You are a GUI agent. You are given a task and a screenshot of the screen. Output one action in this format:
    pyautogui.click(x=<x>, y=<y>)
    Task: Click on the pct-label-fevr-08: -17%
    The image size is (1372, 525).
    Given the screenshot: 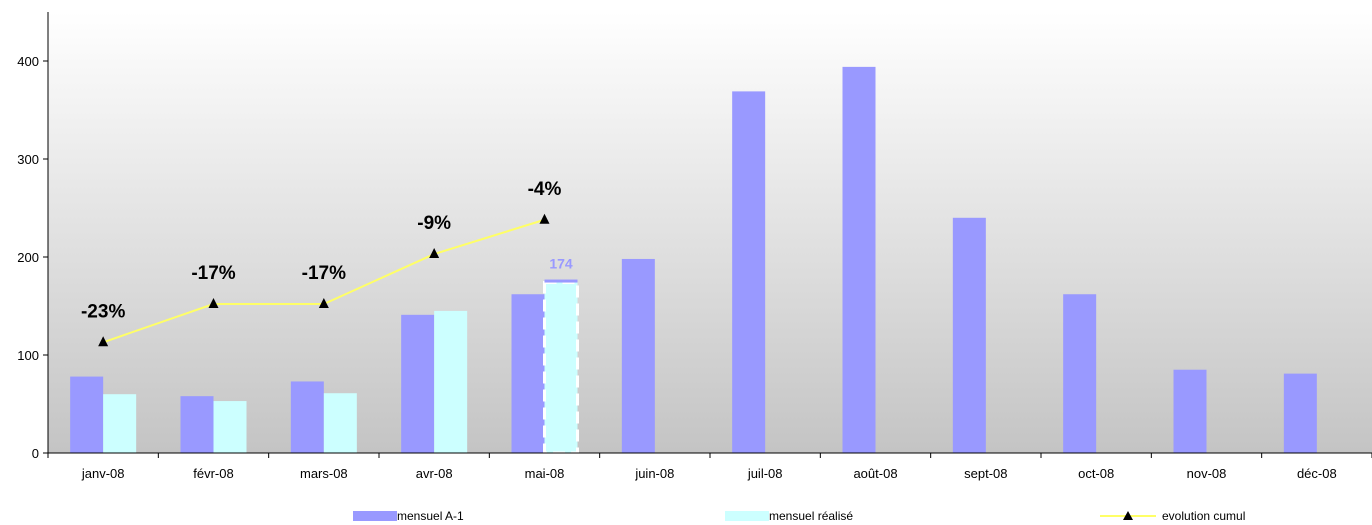 What is the action you would take?
    pyautogui.click(x=213, y=273)
    